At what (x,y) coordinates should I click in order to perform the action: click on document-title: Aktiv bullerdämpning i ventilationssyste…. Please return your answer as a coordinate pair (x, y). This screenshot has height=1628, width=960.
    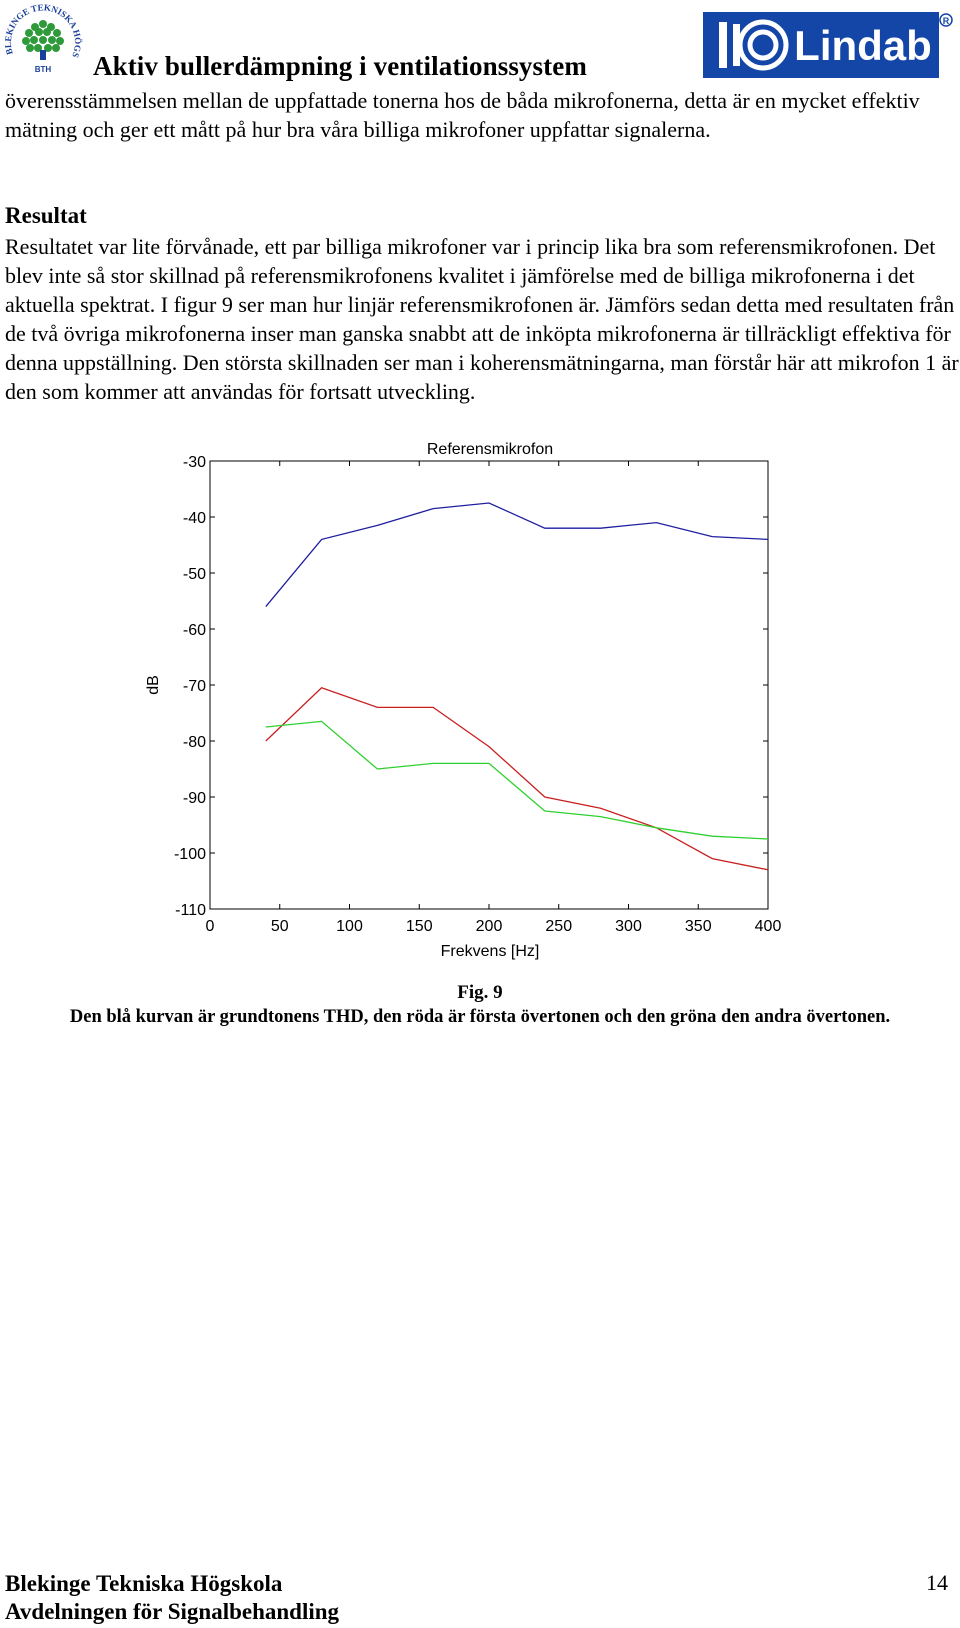
    Looking at the image, I should click on (340, 66).